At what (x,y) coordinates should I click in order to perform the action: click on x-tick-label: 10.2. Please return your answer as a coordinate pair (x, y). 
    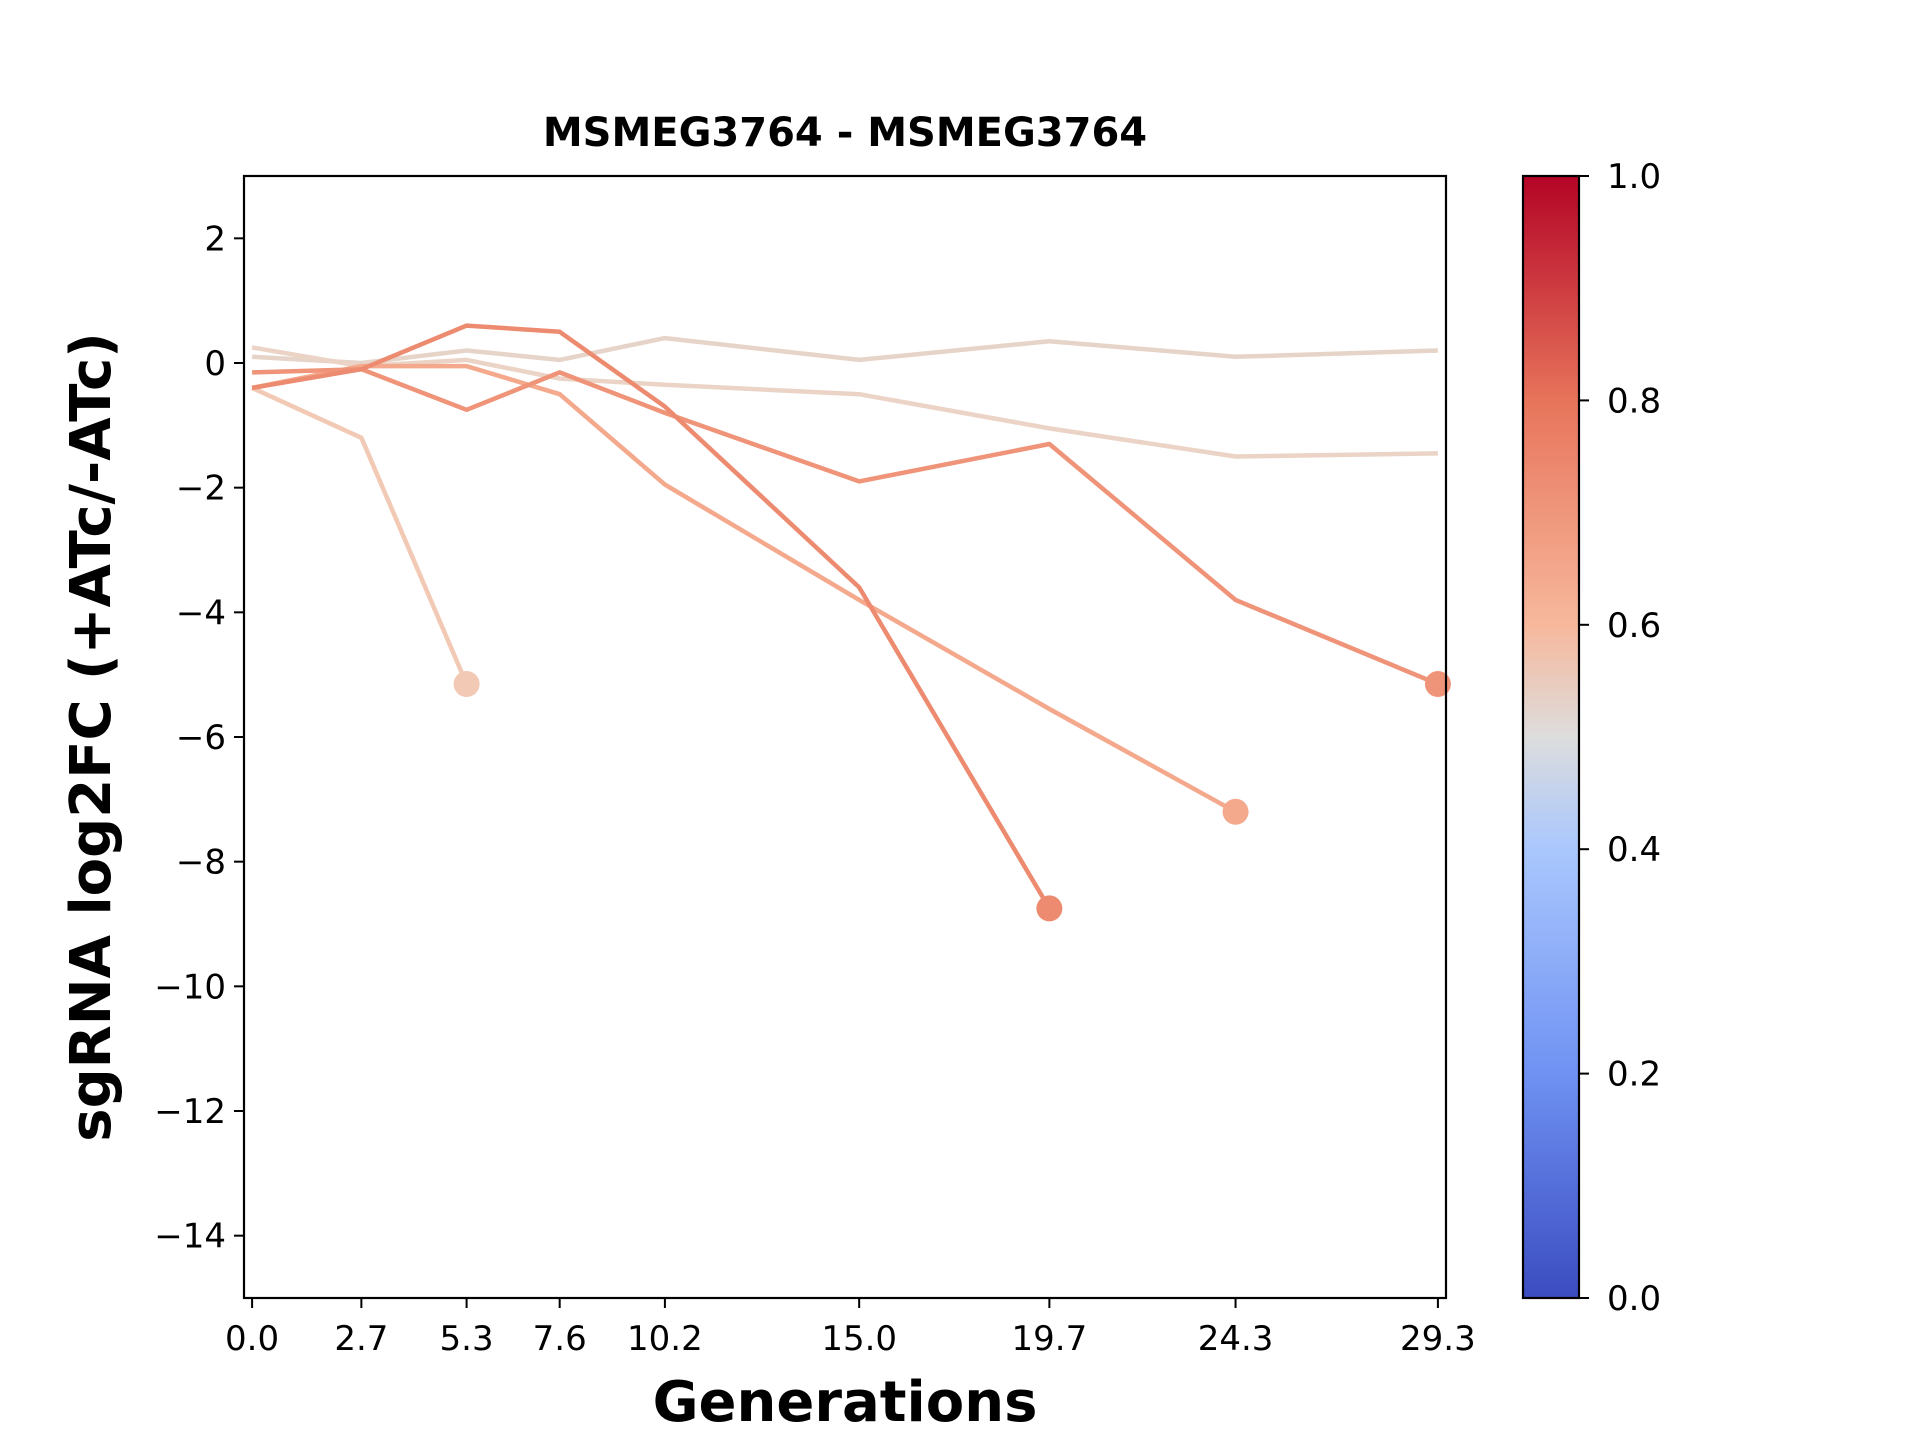
    Looking at the image, I should click on (665, 1339).